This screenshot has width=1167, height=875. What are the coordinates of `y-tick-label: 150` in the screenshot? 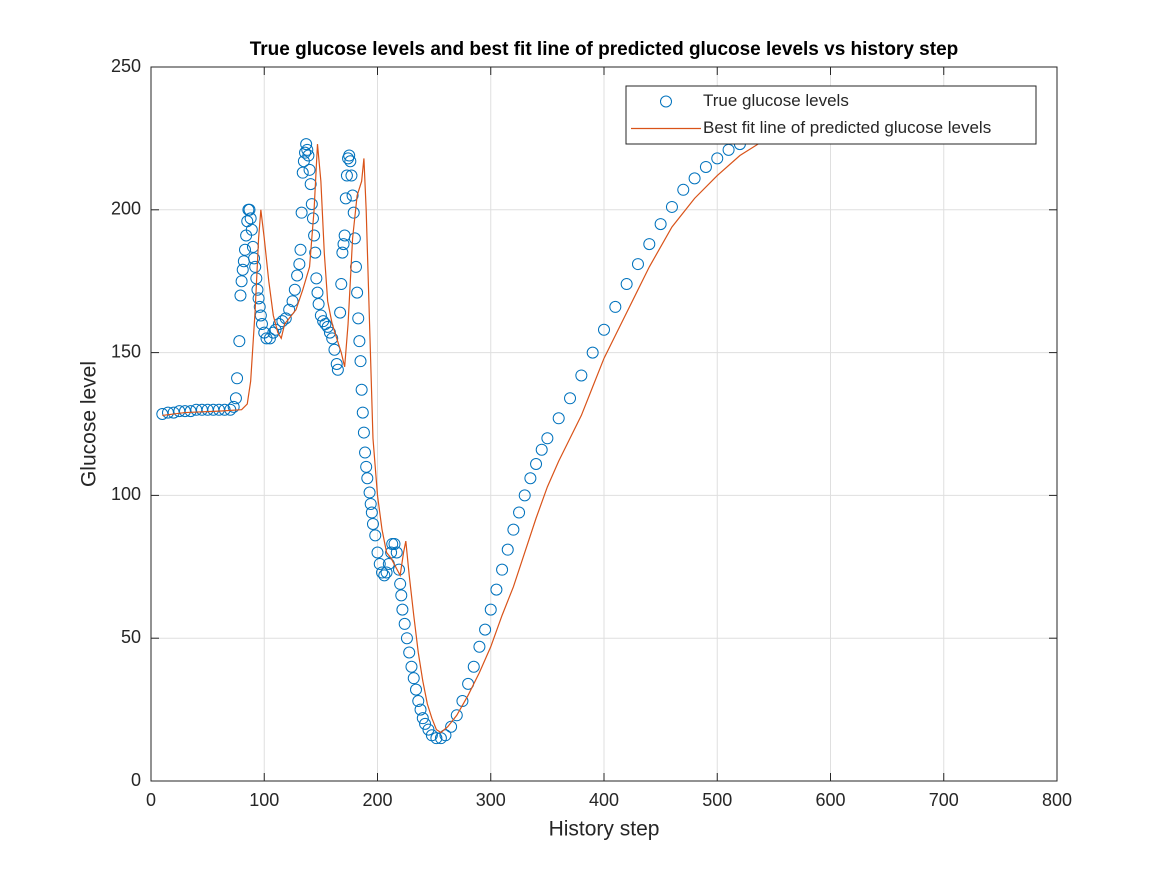 It's located at (126, 351).